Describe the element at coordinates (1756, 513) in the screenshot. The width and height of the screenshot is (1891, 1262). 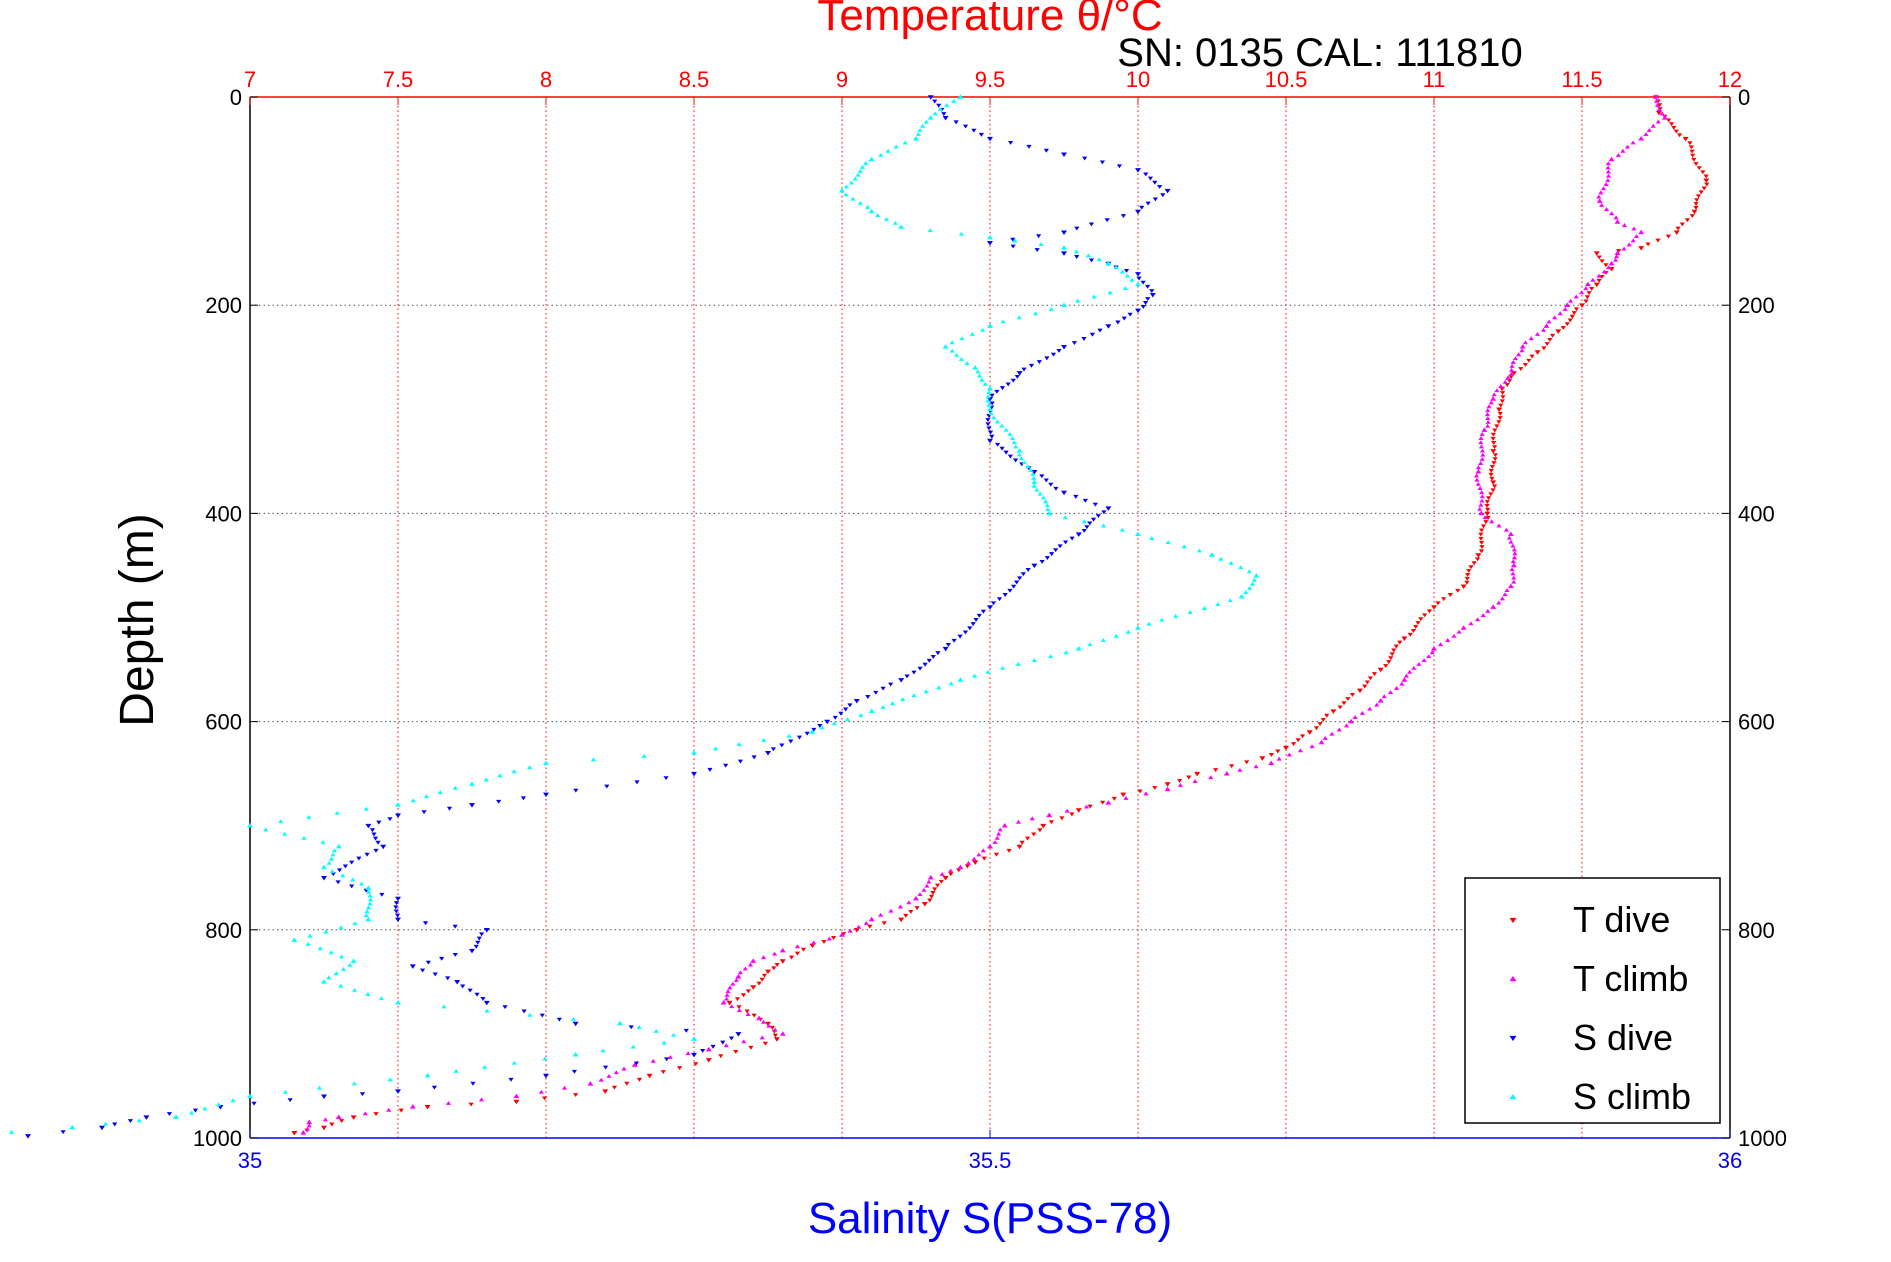
I see `right-tick-label: 400` at that location.